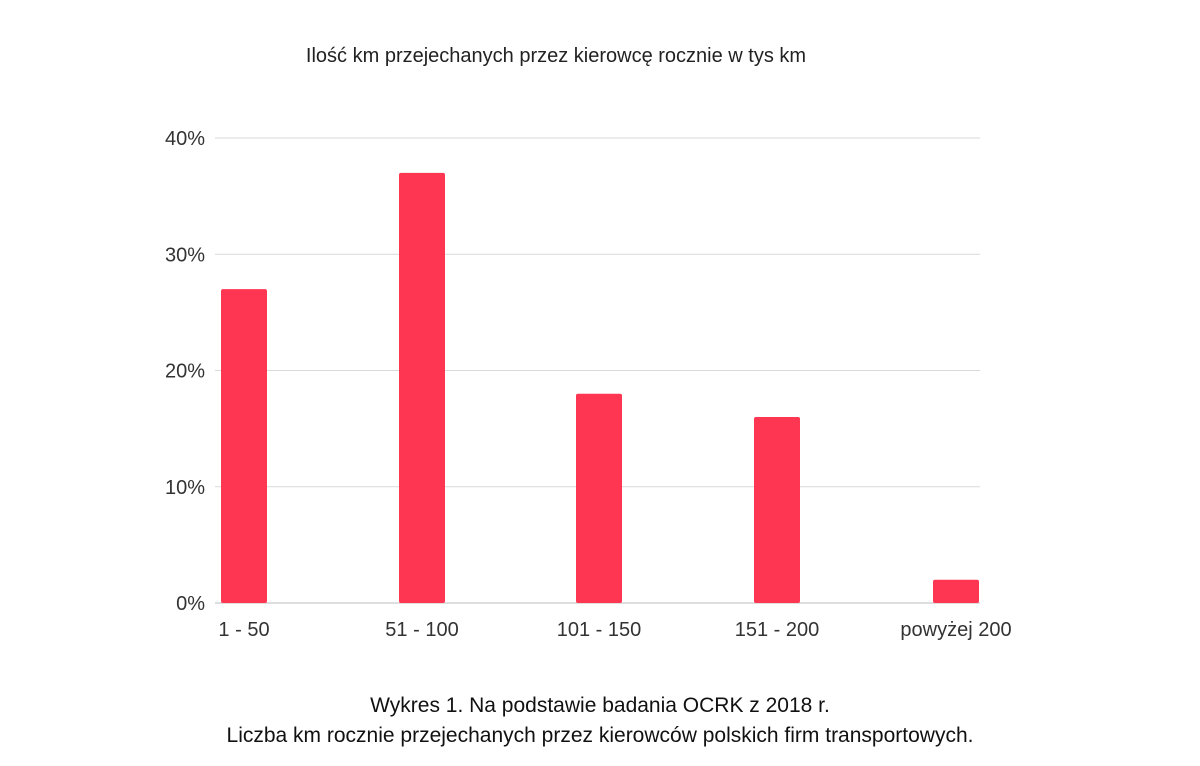 The width and height of the screenshot is (1200, 766). What do you see at coordinates (185, 488) in the screenshot?
I see `y-tick-label: 10%` at bounding box center [185, 488].